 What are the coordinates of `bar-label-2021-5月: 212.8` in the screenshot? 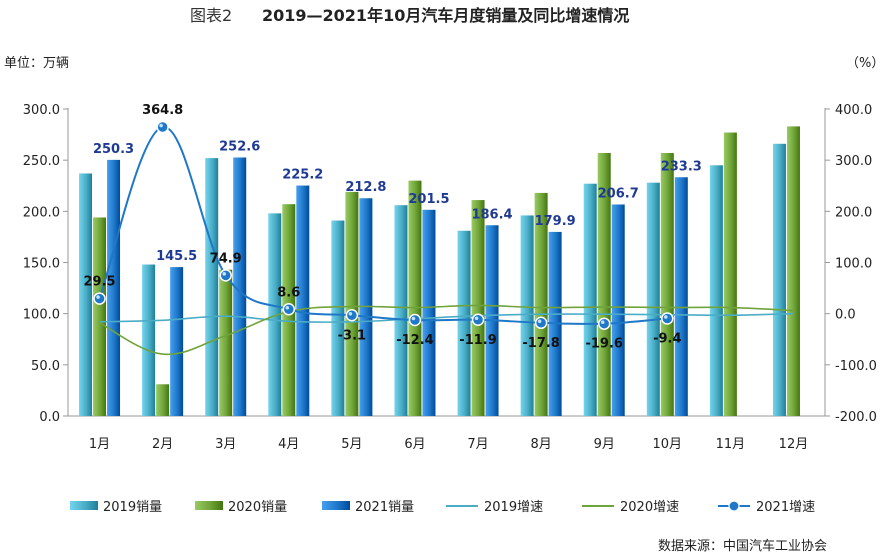 It's located at (365, 187).